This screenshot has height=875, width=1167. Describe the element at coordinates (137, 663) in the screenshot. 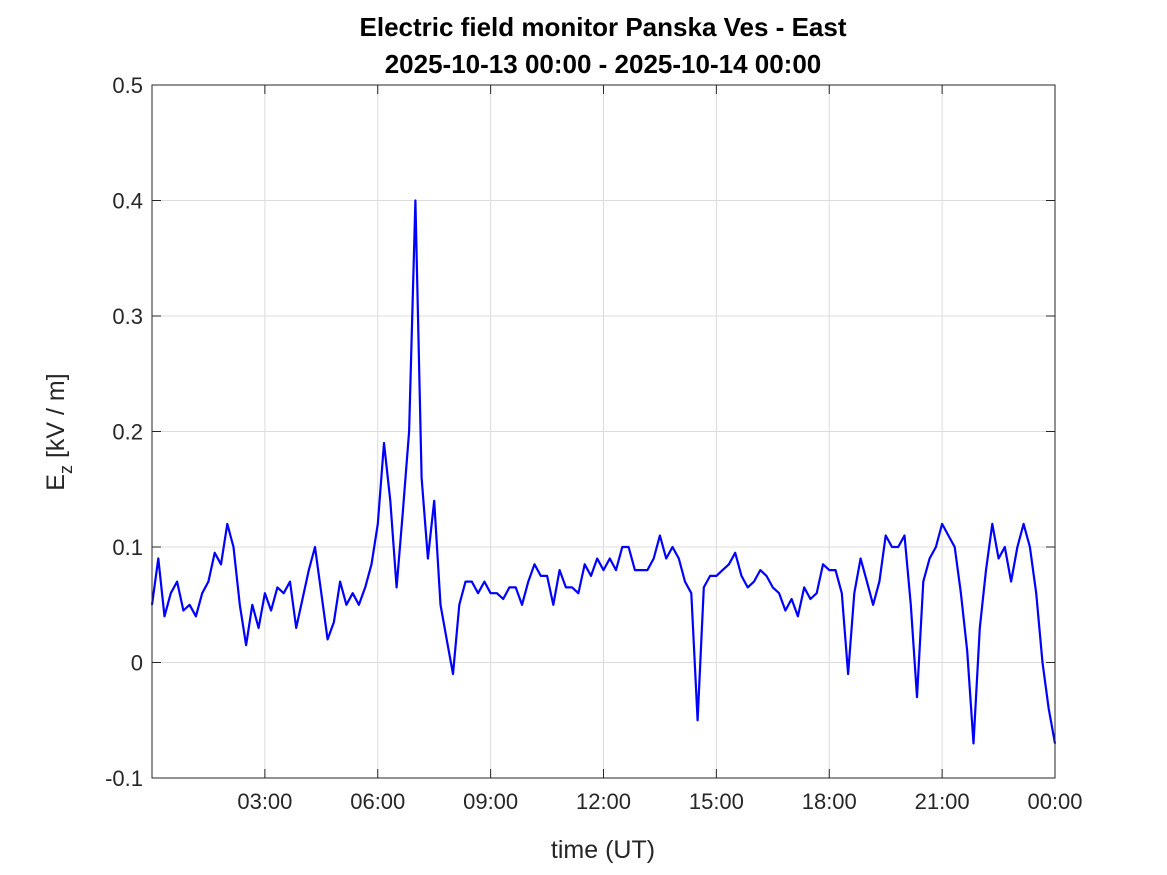

I see `y-tick-label: 0` at that location.